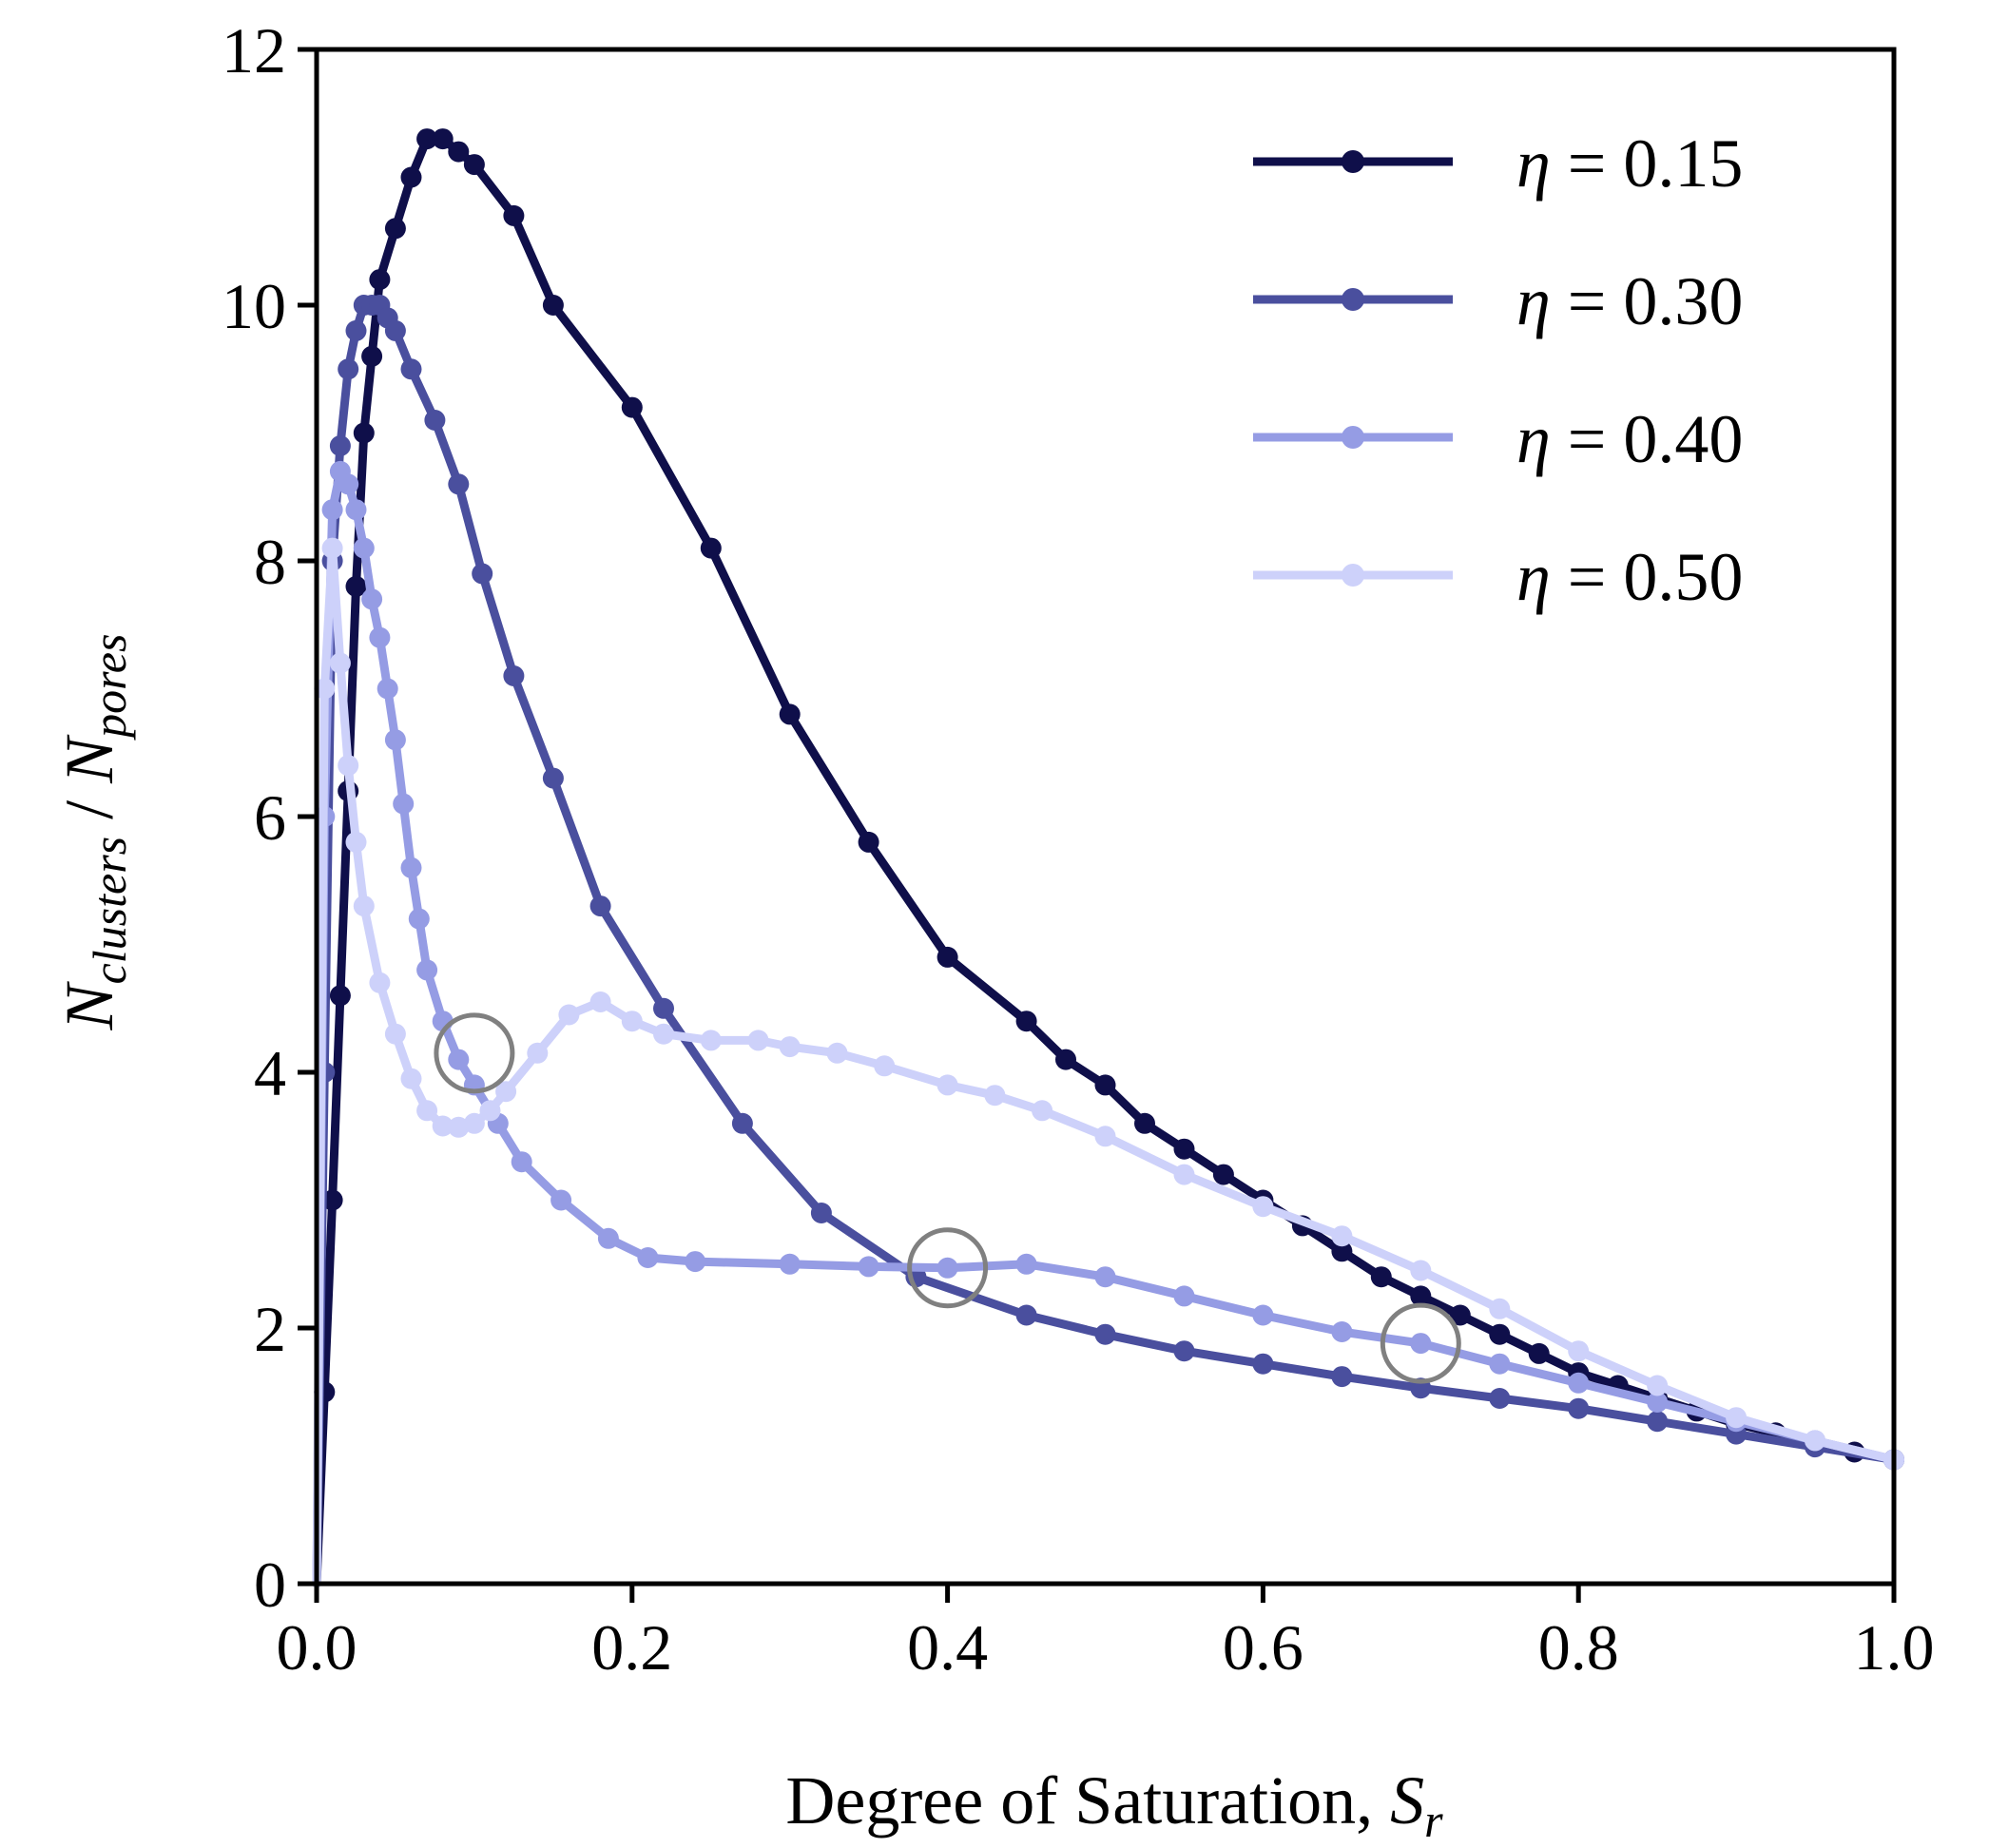  I want to click on annotation-layer, so click(947, 1198).